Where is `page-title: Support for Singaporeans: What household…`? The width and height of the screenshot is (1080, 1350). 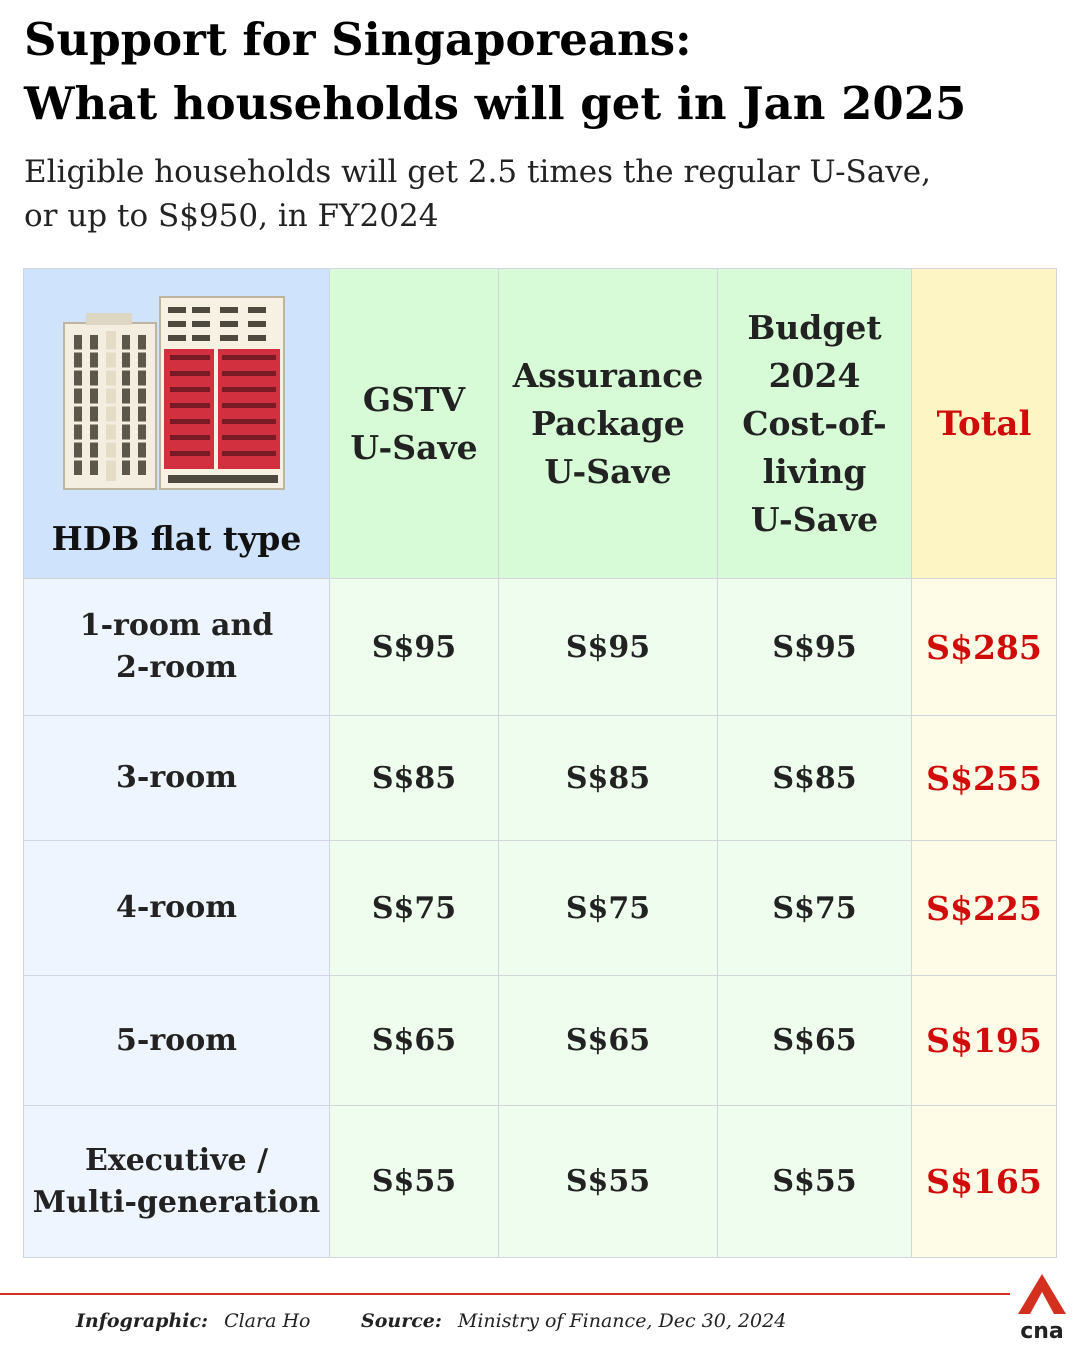 page-title: Support for Singaporeans: What household… is located at coordinates (544, 72).